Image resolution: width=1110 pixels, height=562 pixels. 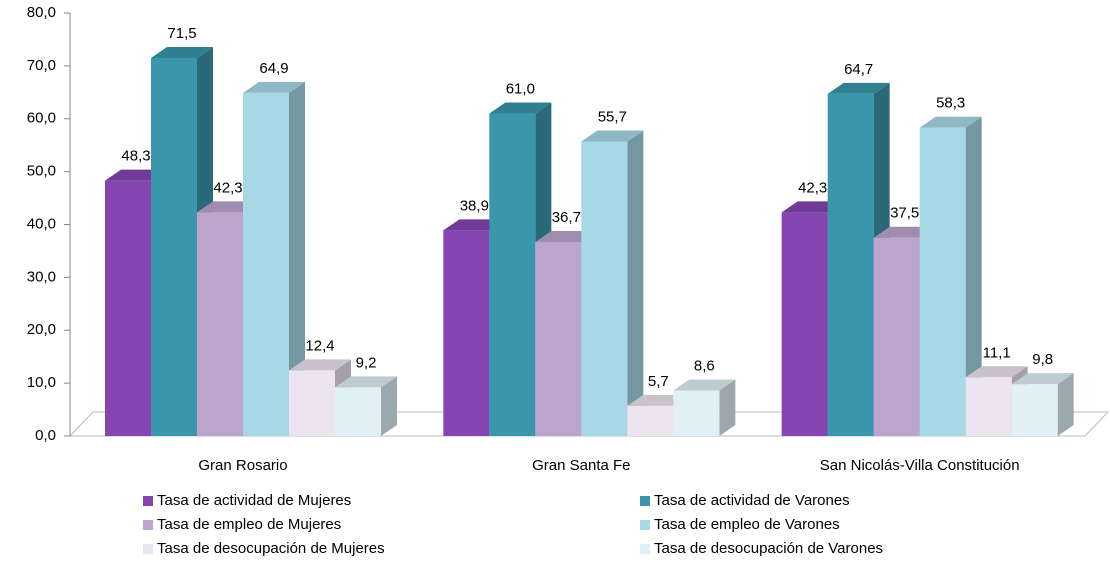 I want to click on x-tick-label: Gran Rosario, so click(x=242, y=465).